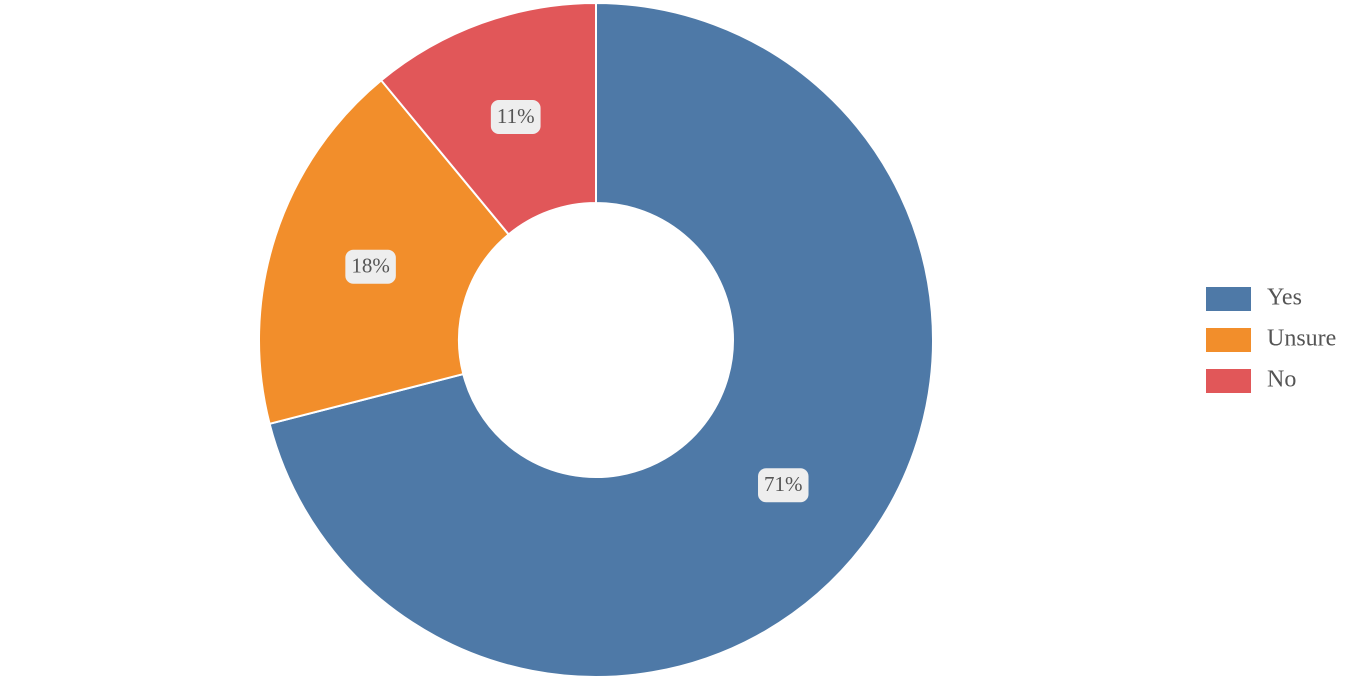 The height and width of the screenshot is (680, 1362). I want to click on legend-label: No, so click(1281, 380).